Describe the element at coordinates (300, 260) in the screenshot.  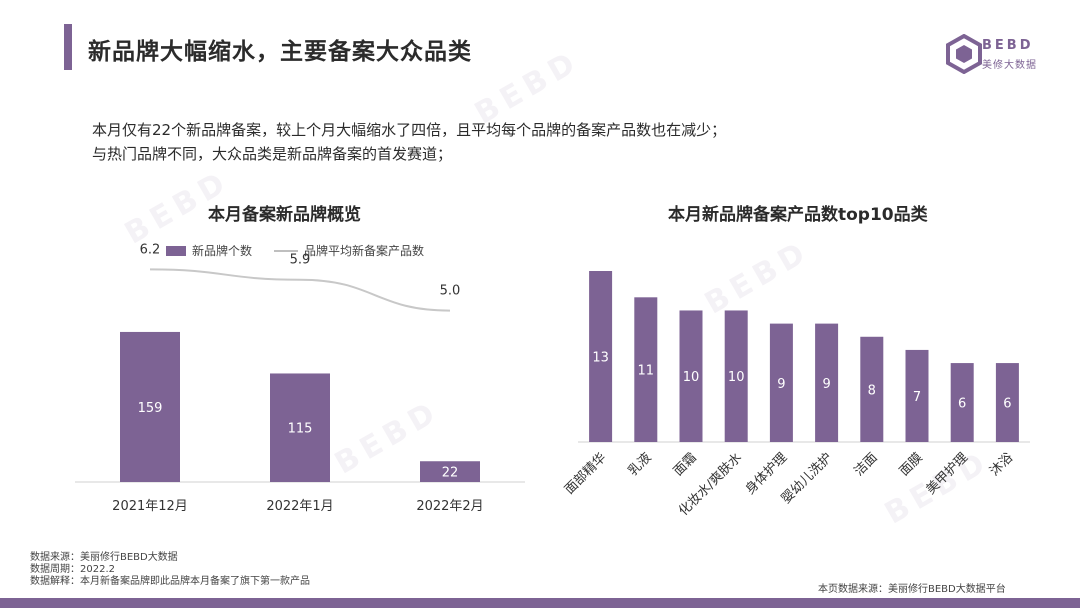
I see `line-value-label: 5.9` at that location.